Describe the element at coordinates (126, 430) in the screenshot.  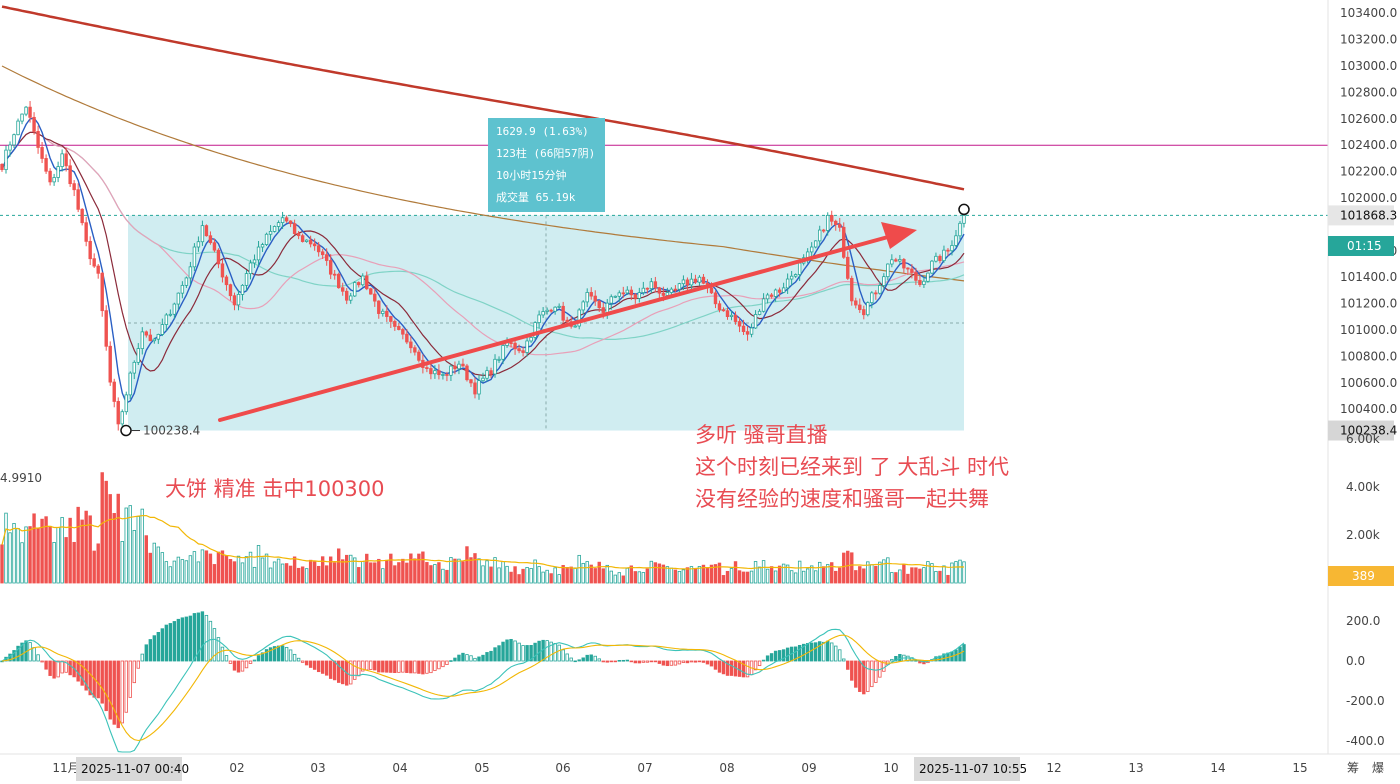
I see `low-point-marker` at that location.